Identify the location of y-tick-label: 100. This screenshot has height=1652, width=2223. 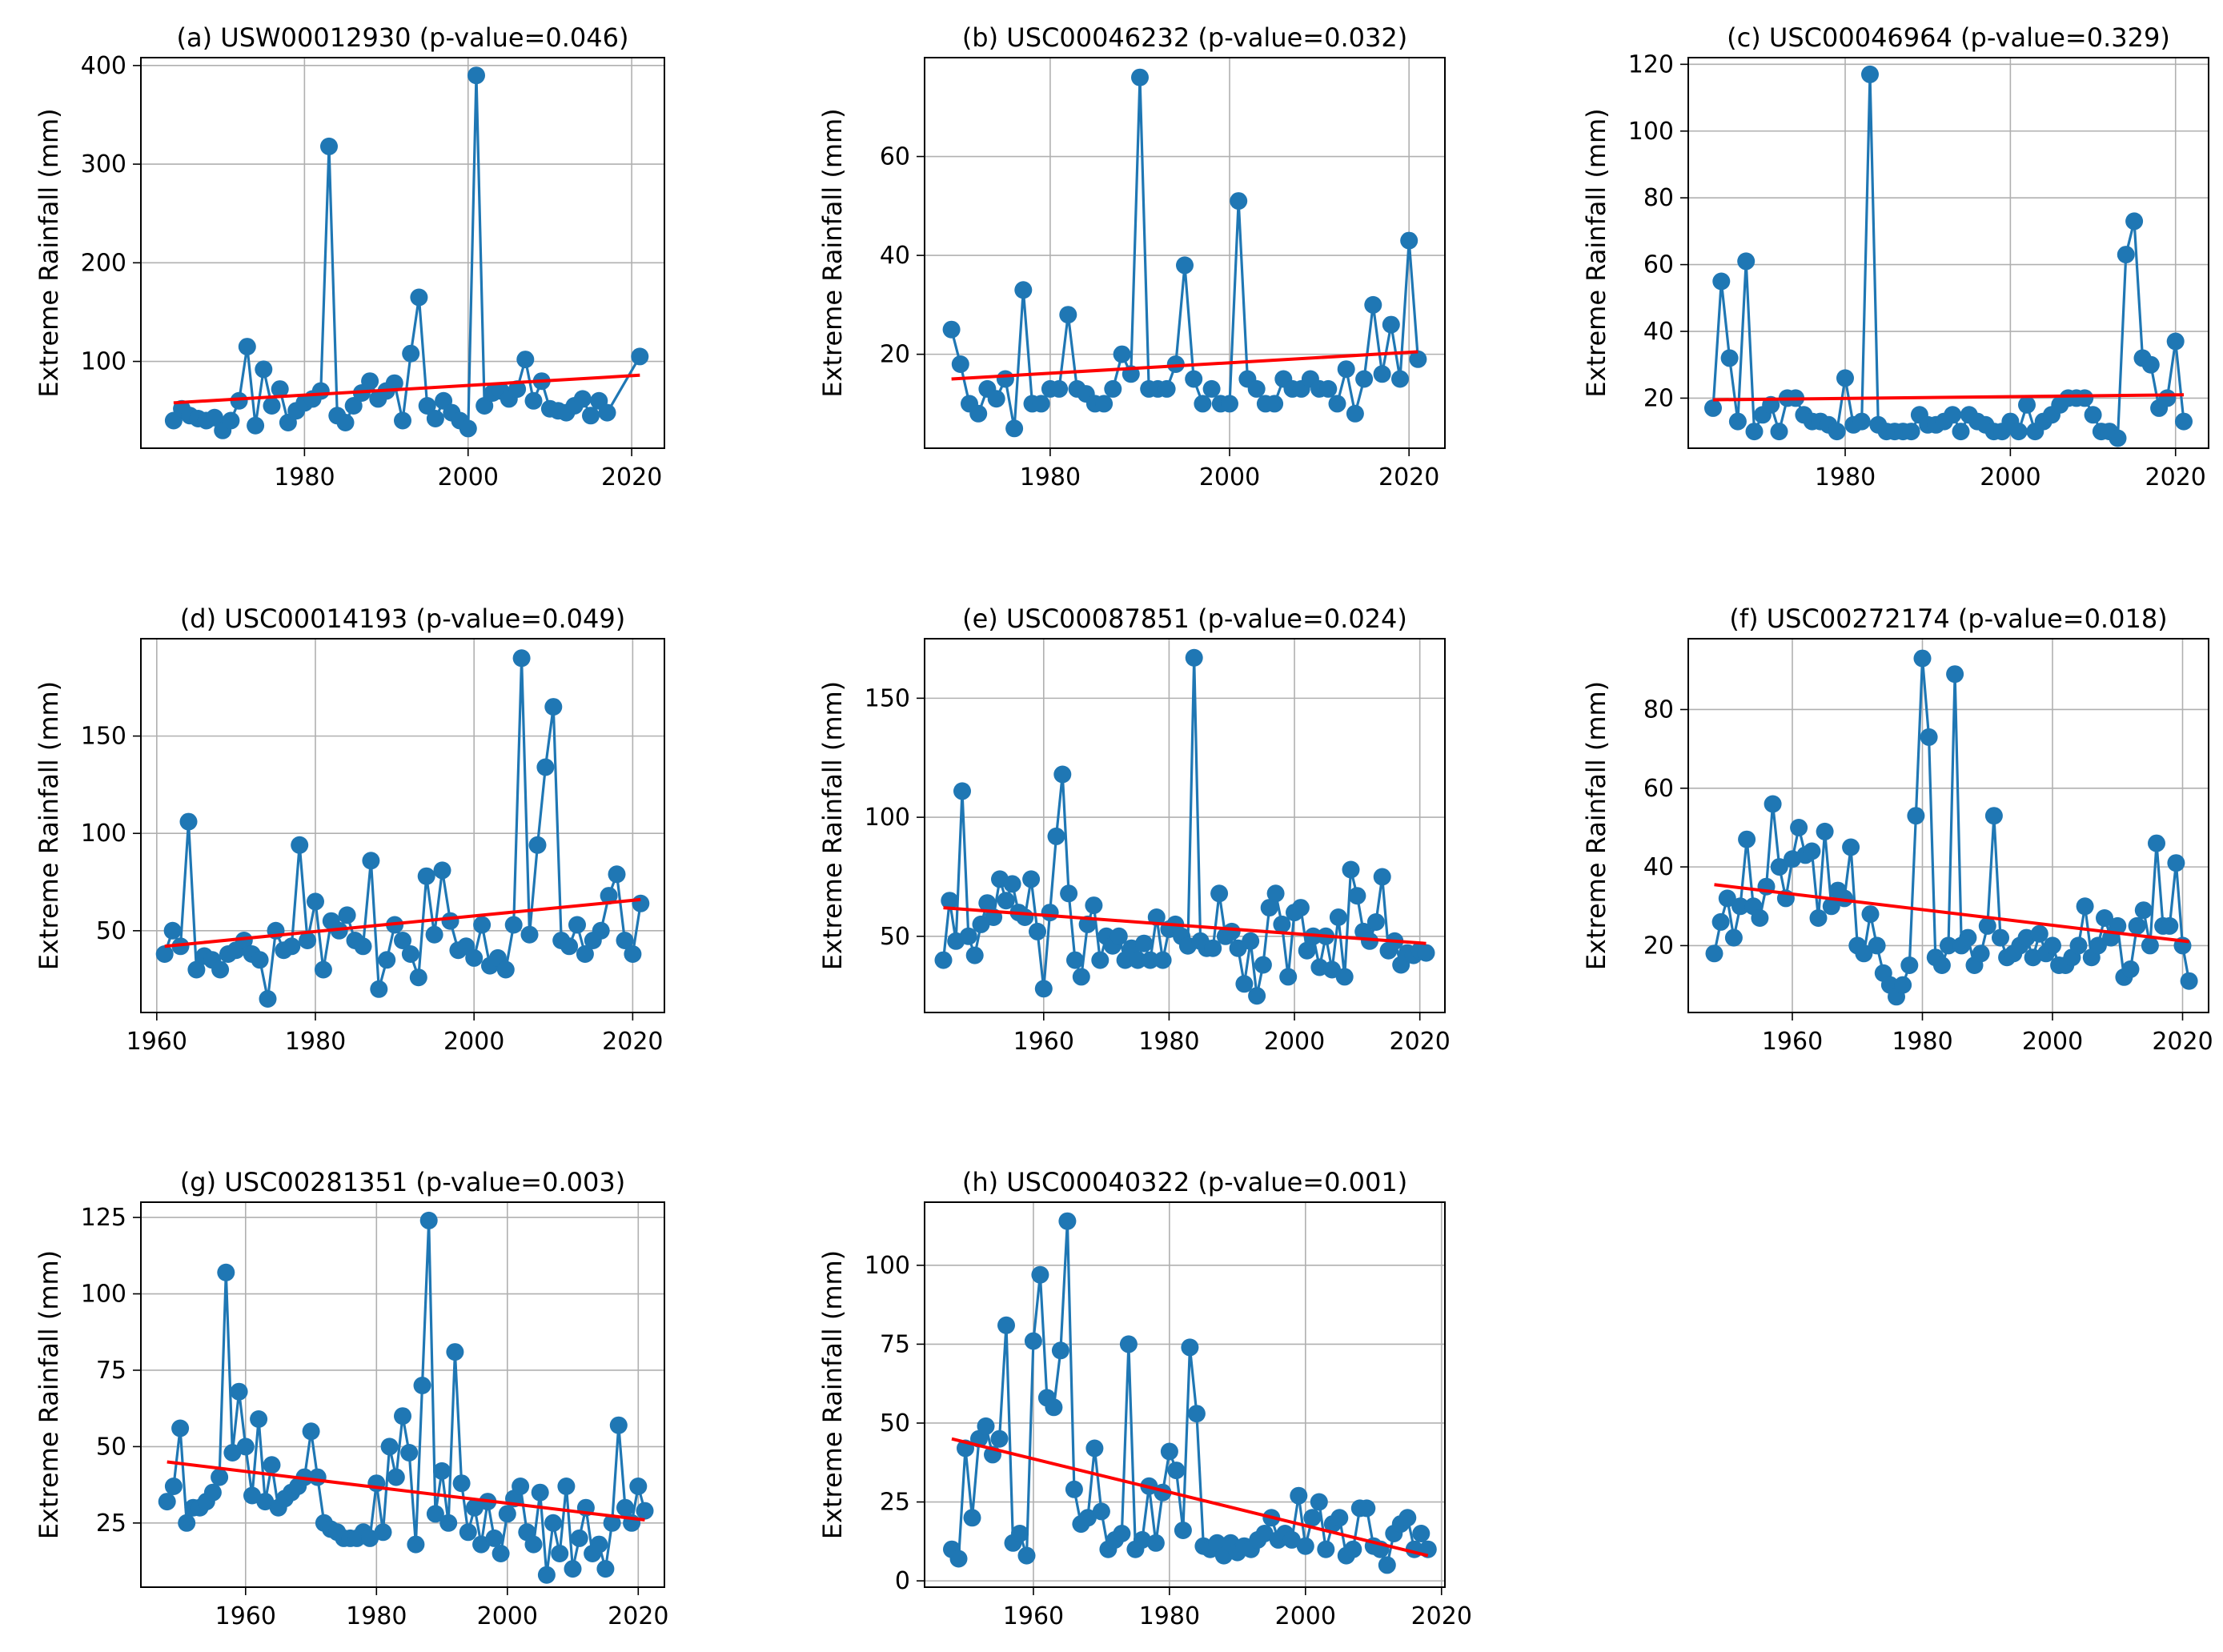
(887, 1266).